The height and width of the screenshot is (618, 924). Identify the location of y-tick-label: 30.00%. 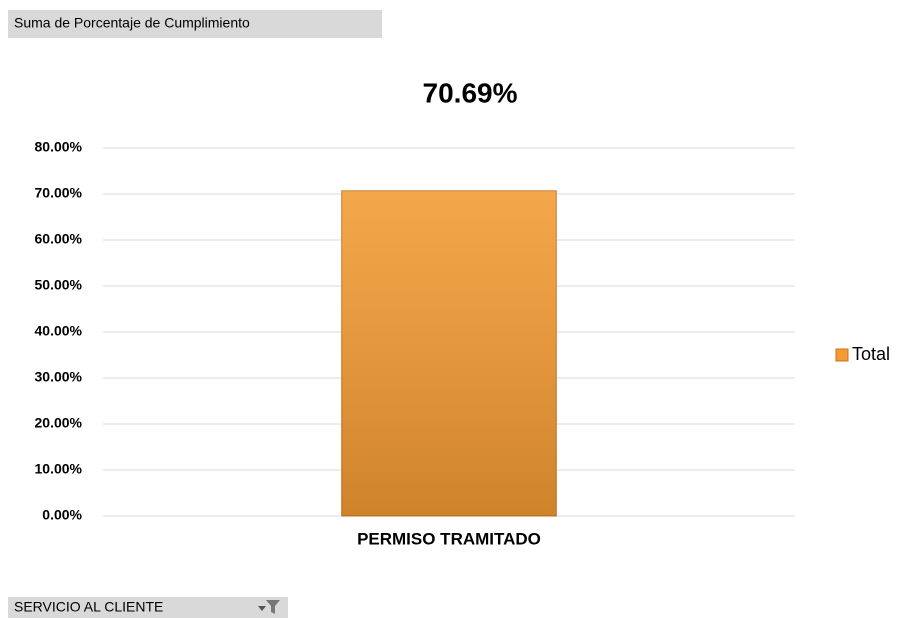
(59, 377).